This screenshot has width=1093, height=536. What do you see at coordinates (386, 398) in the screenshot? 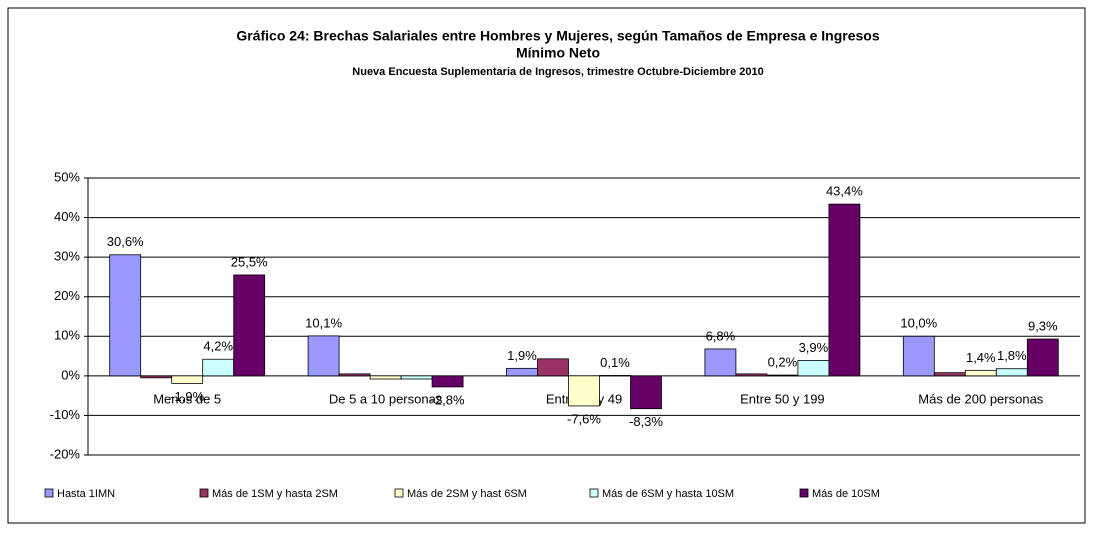
I see `x-tick-label: De 5 a 10 personas` at bounding box center [386, 398].